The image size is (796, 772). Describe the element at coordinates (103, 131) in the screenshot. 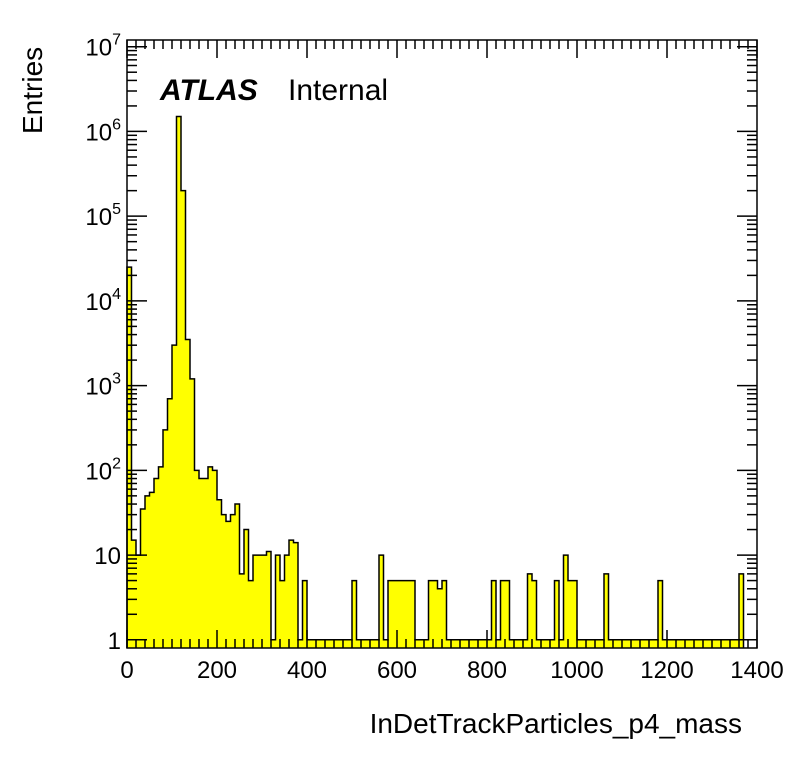

I see `y-tick-label: 10⁶` at that location.